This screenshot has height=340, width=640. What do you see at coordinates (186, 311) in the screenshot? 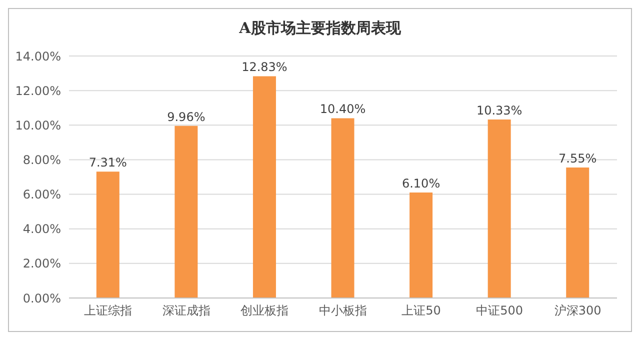
I see `x-tick-label: 深证成指` at bounding box center [186, 311].